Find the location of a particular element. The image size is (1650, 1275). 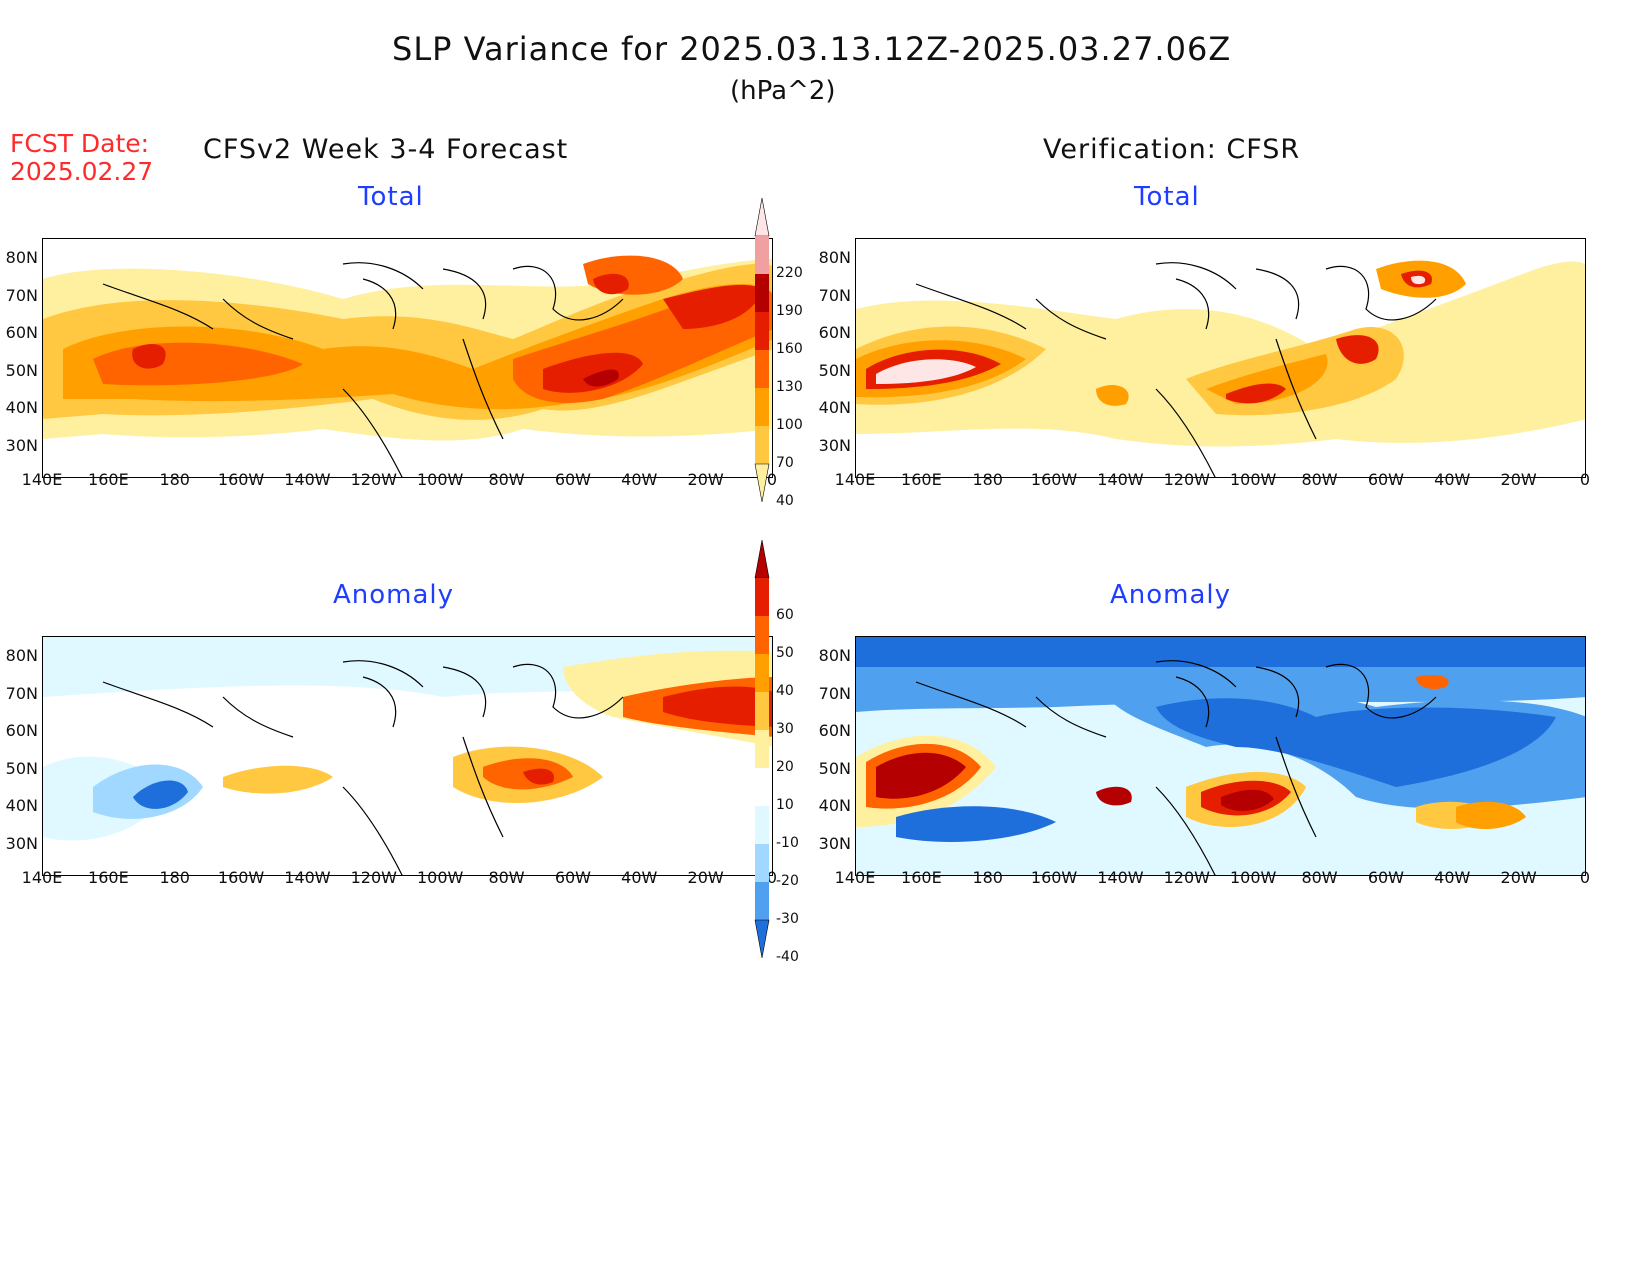

colorbar-level-label: 60 is located at coordinates (785, 615).